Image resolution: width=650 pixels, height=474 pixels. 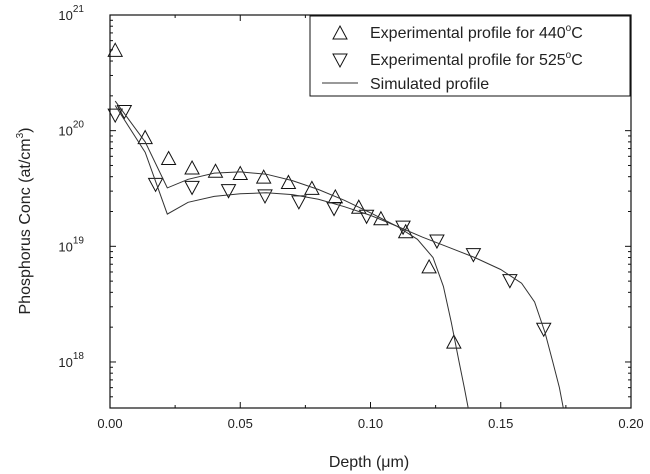 What do you see at coordinates (240, 423) in the screenshot?
I see `x-tick-label: 0.05` at bounding box center [240, 423].